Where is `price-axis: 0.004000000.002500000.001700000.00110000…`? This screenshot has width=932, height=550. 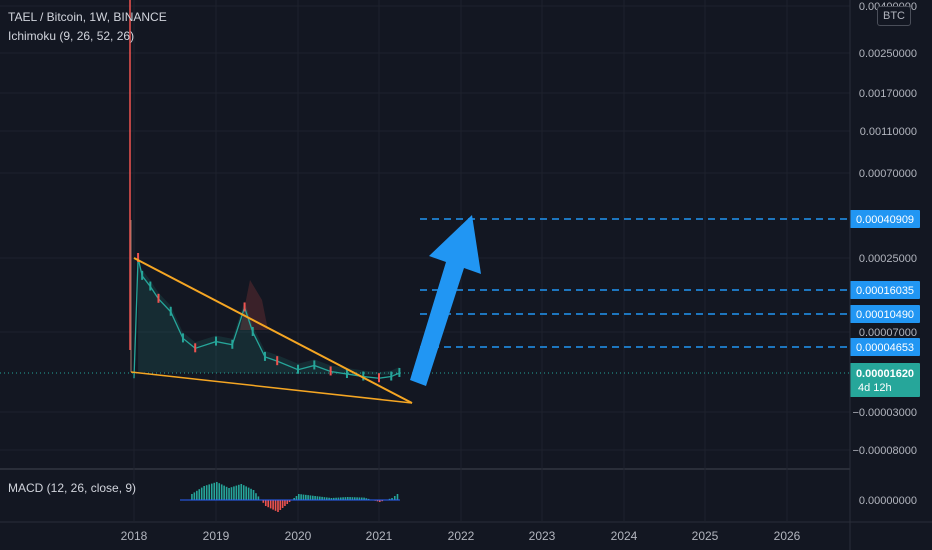
price-axis: 0.004000000.002500000.001700000.00110000… is located at coordinates (883, 275).